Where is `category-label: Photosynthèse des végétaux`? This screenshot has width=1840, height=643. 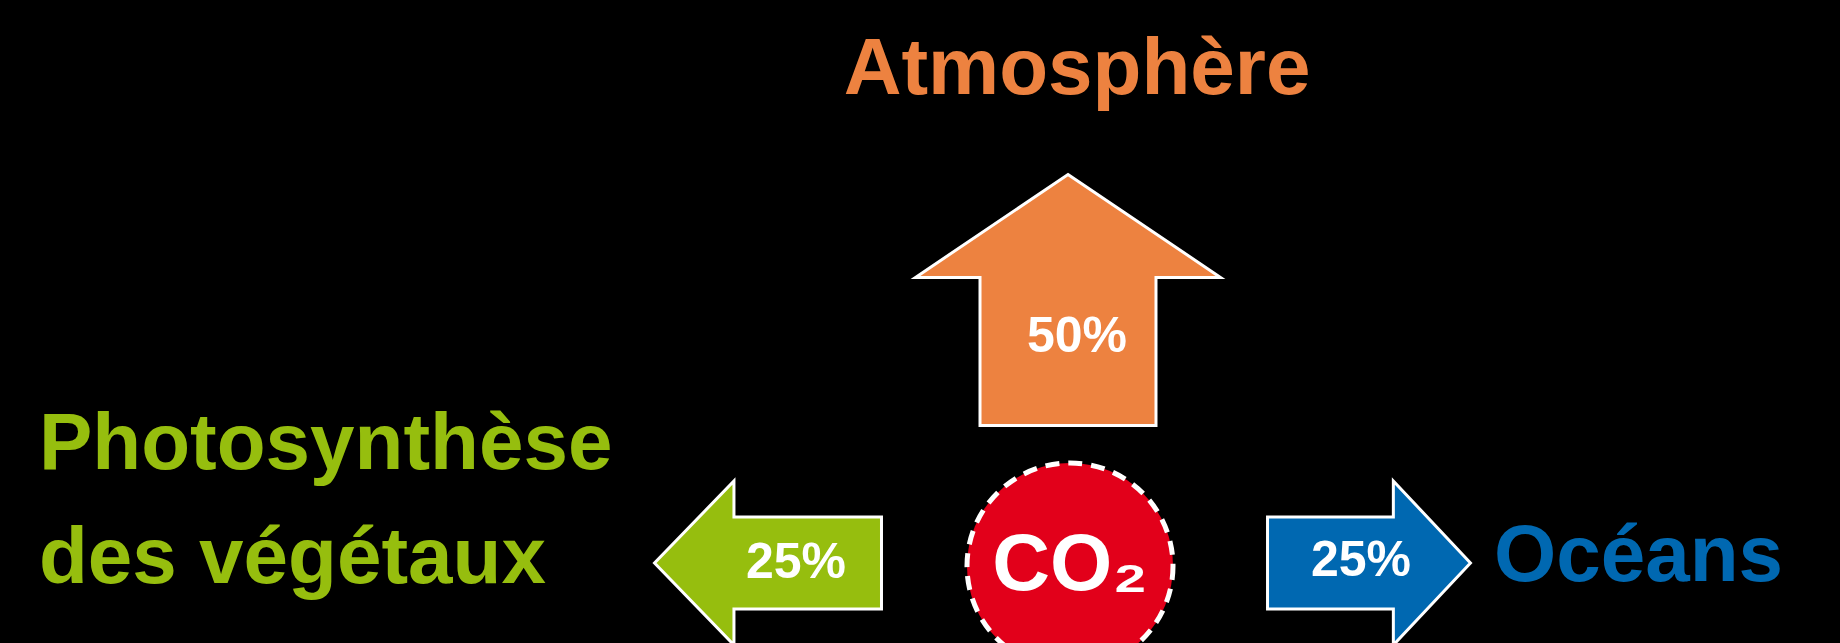 category-label: Photosynthèse des végétaux is located at coordinates (326, 498).